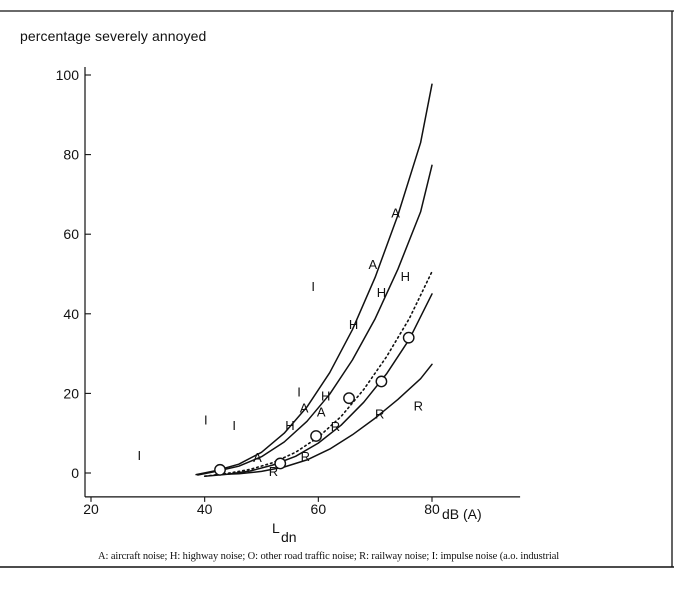 The image size is (674, 592). Describe the element at coordinates (405, 276) in the screenshot. I see `point-h-20: H` at that location.